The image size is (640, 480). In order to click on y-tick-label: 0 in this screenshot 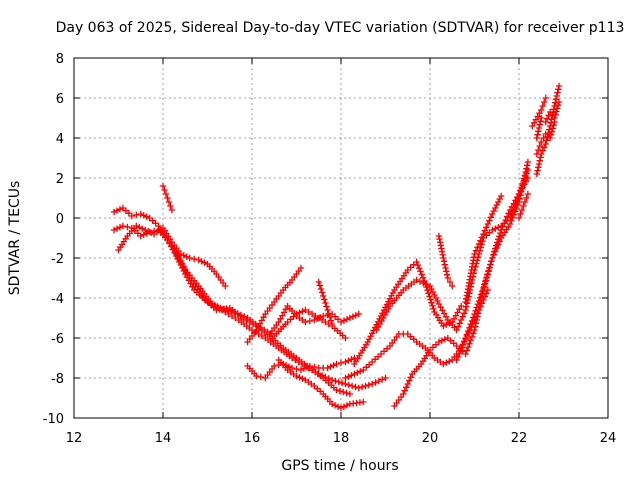, I will do `click(60, 219)`.